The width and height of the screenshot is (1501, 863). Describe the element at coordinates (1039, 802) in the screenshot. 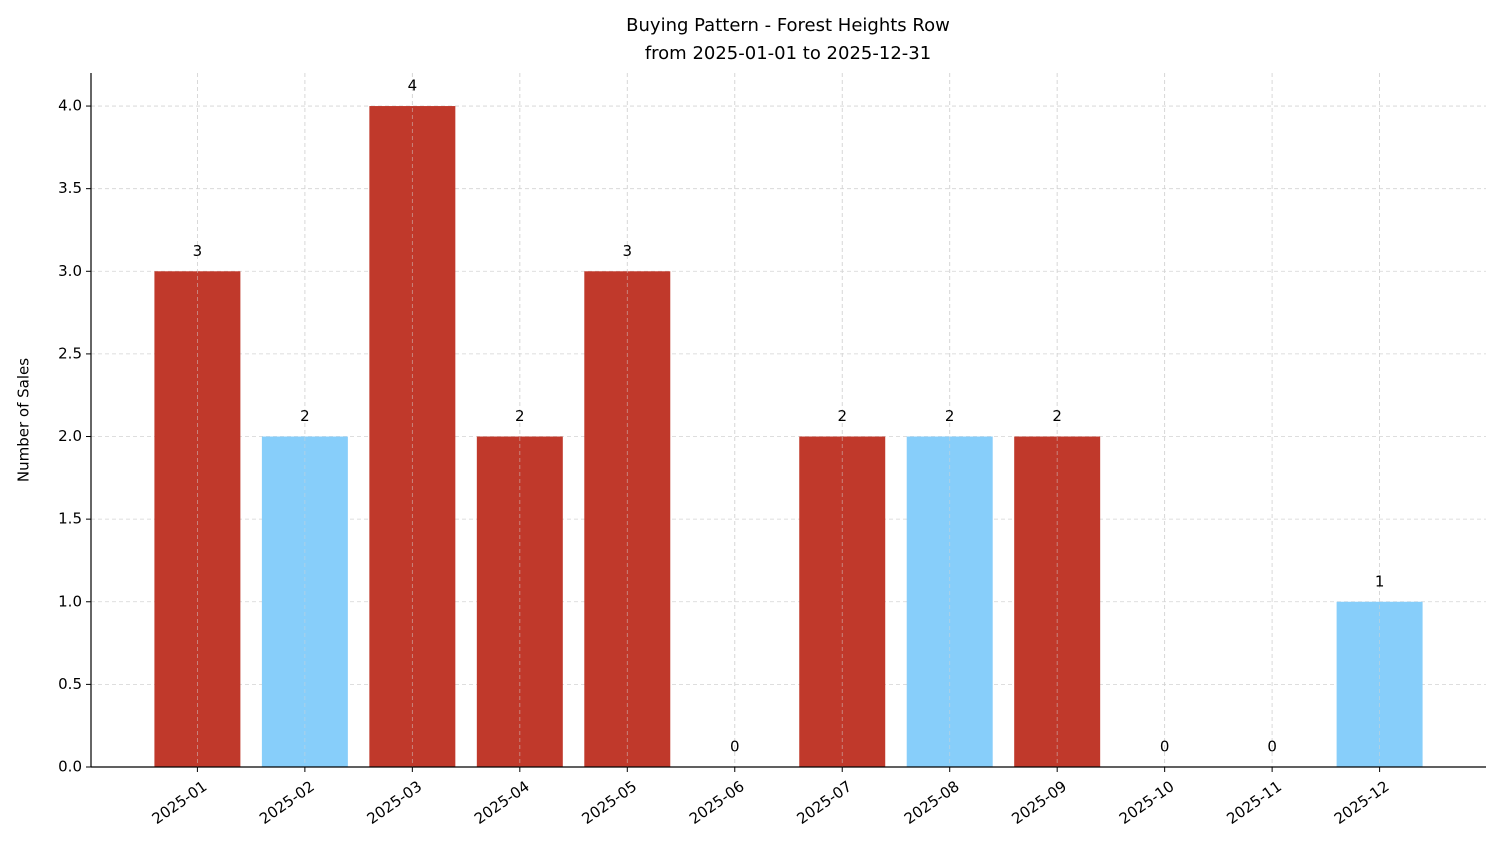

I see `x-tick-label: 2025-09` at that location.